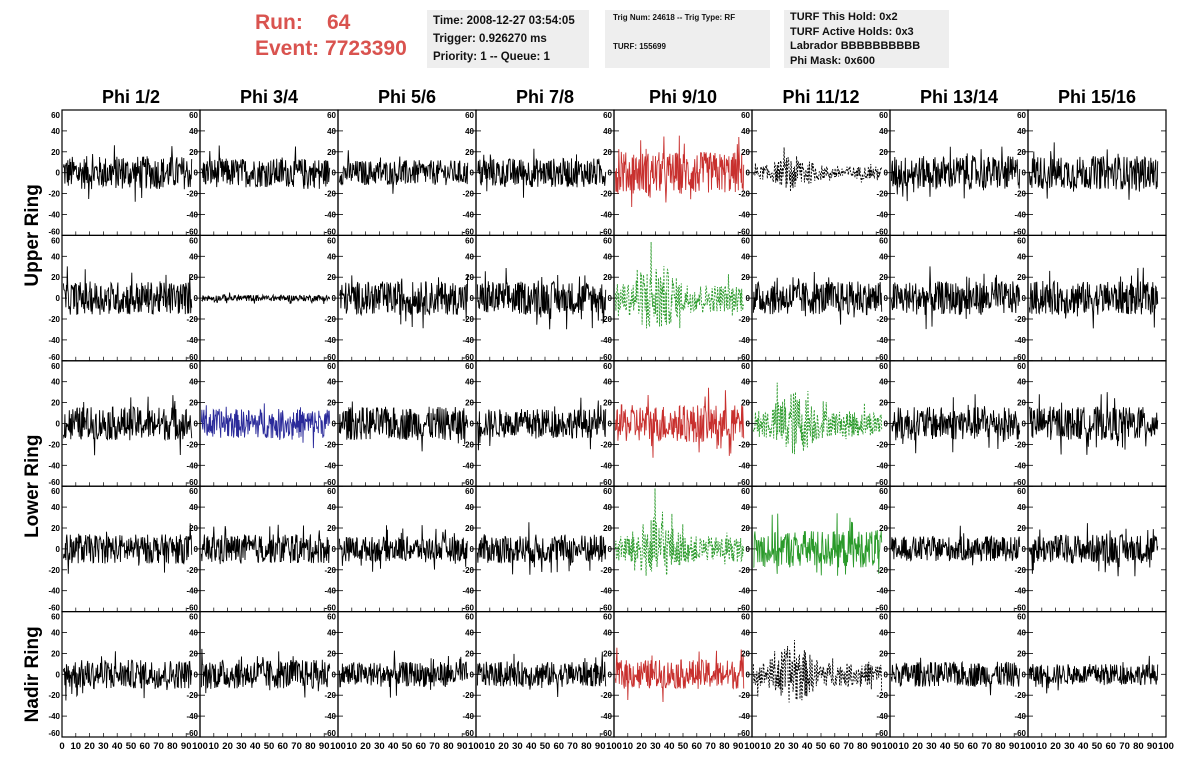  I want to click on y-tick-label-r4-c8: 20, so click(1021, 528).